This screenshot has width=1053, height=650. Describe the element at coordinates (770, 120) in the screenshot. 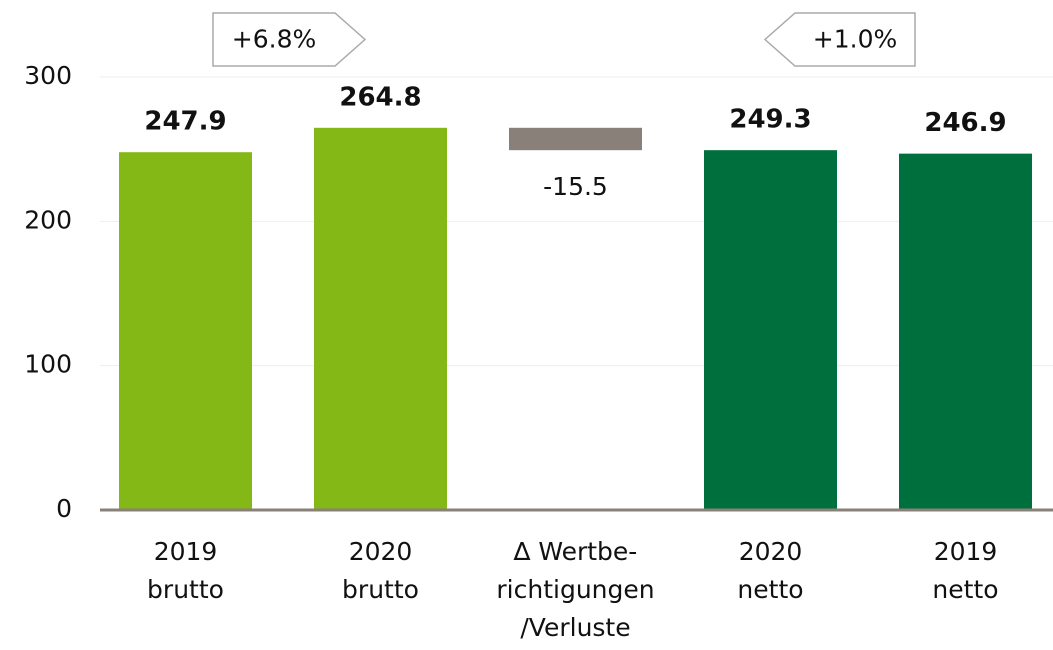

I see `value-label: 249.3` at that location.